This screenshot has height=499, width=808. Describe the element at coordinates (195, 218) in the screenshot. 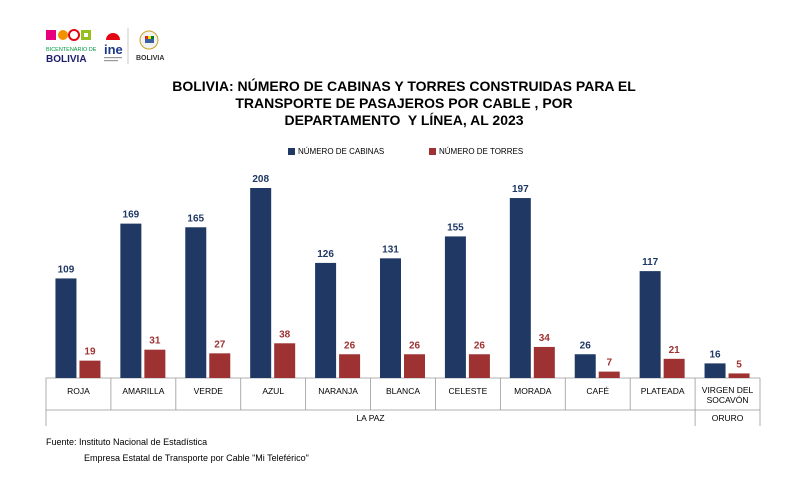

I see `data-label-cabinas: 165` at that location.